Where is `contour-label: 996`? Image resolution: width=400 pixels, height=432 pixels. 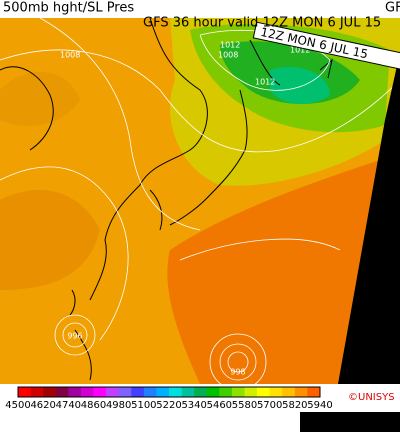 contour-label: 996 is located at coordinates (74, 336).